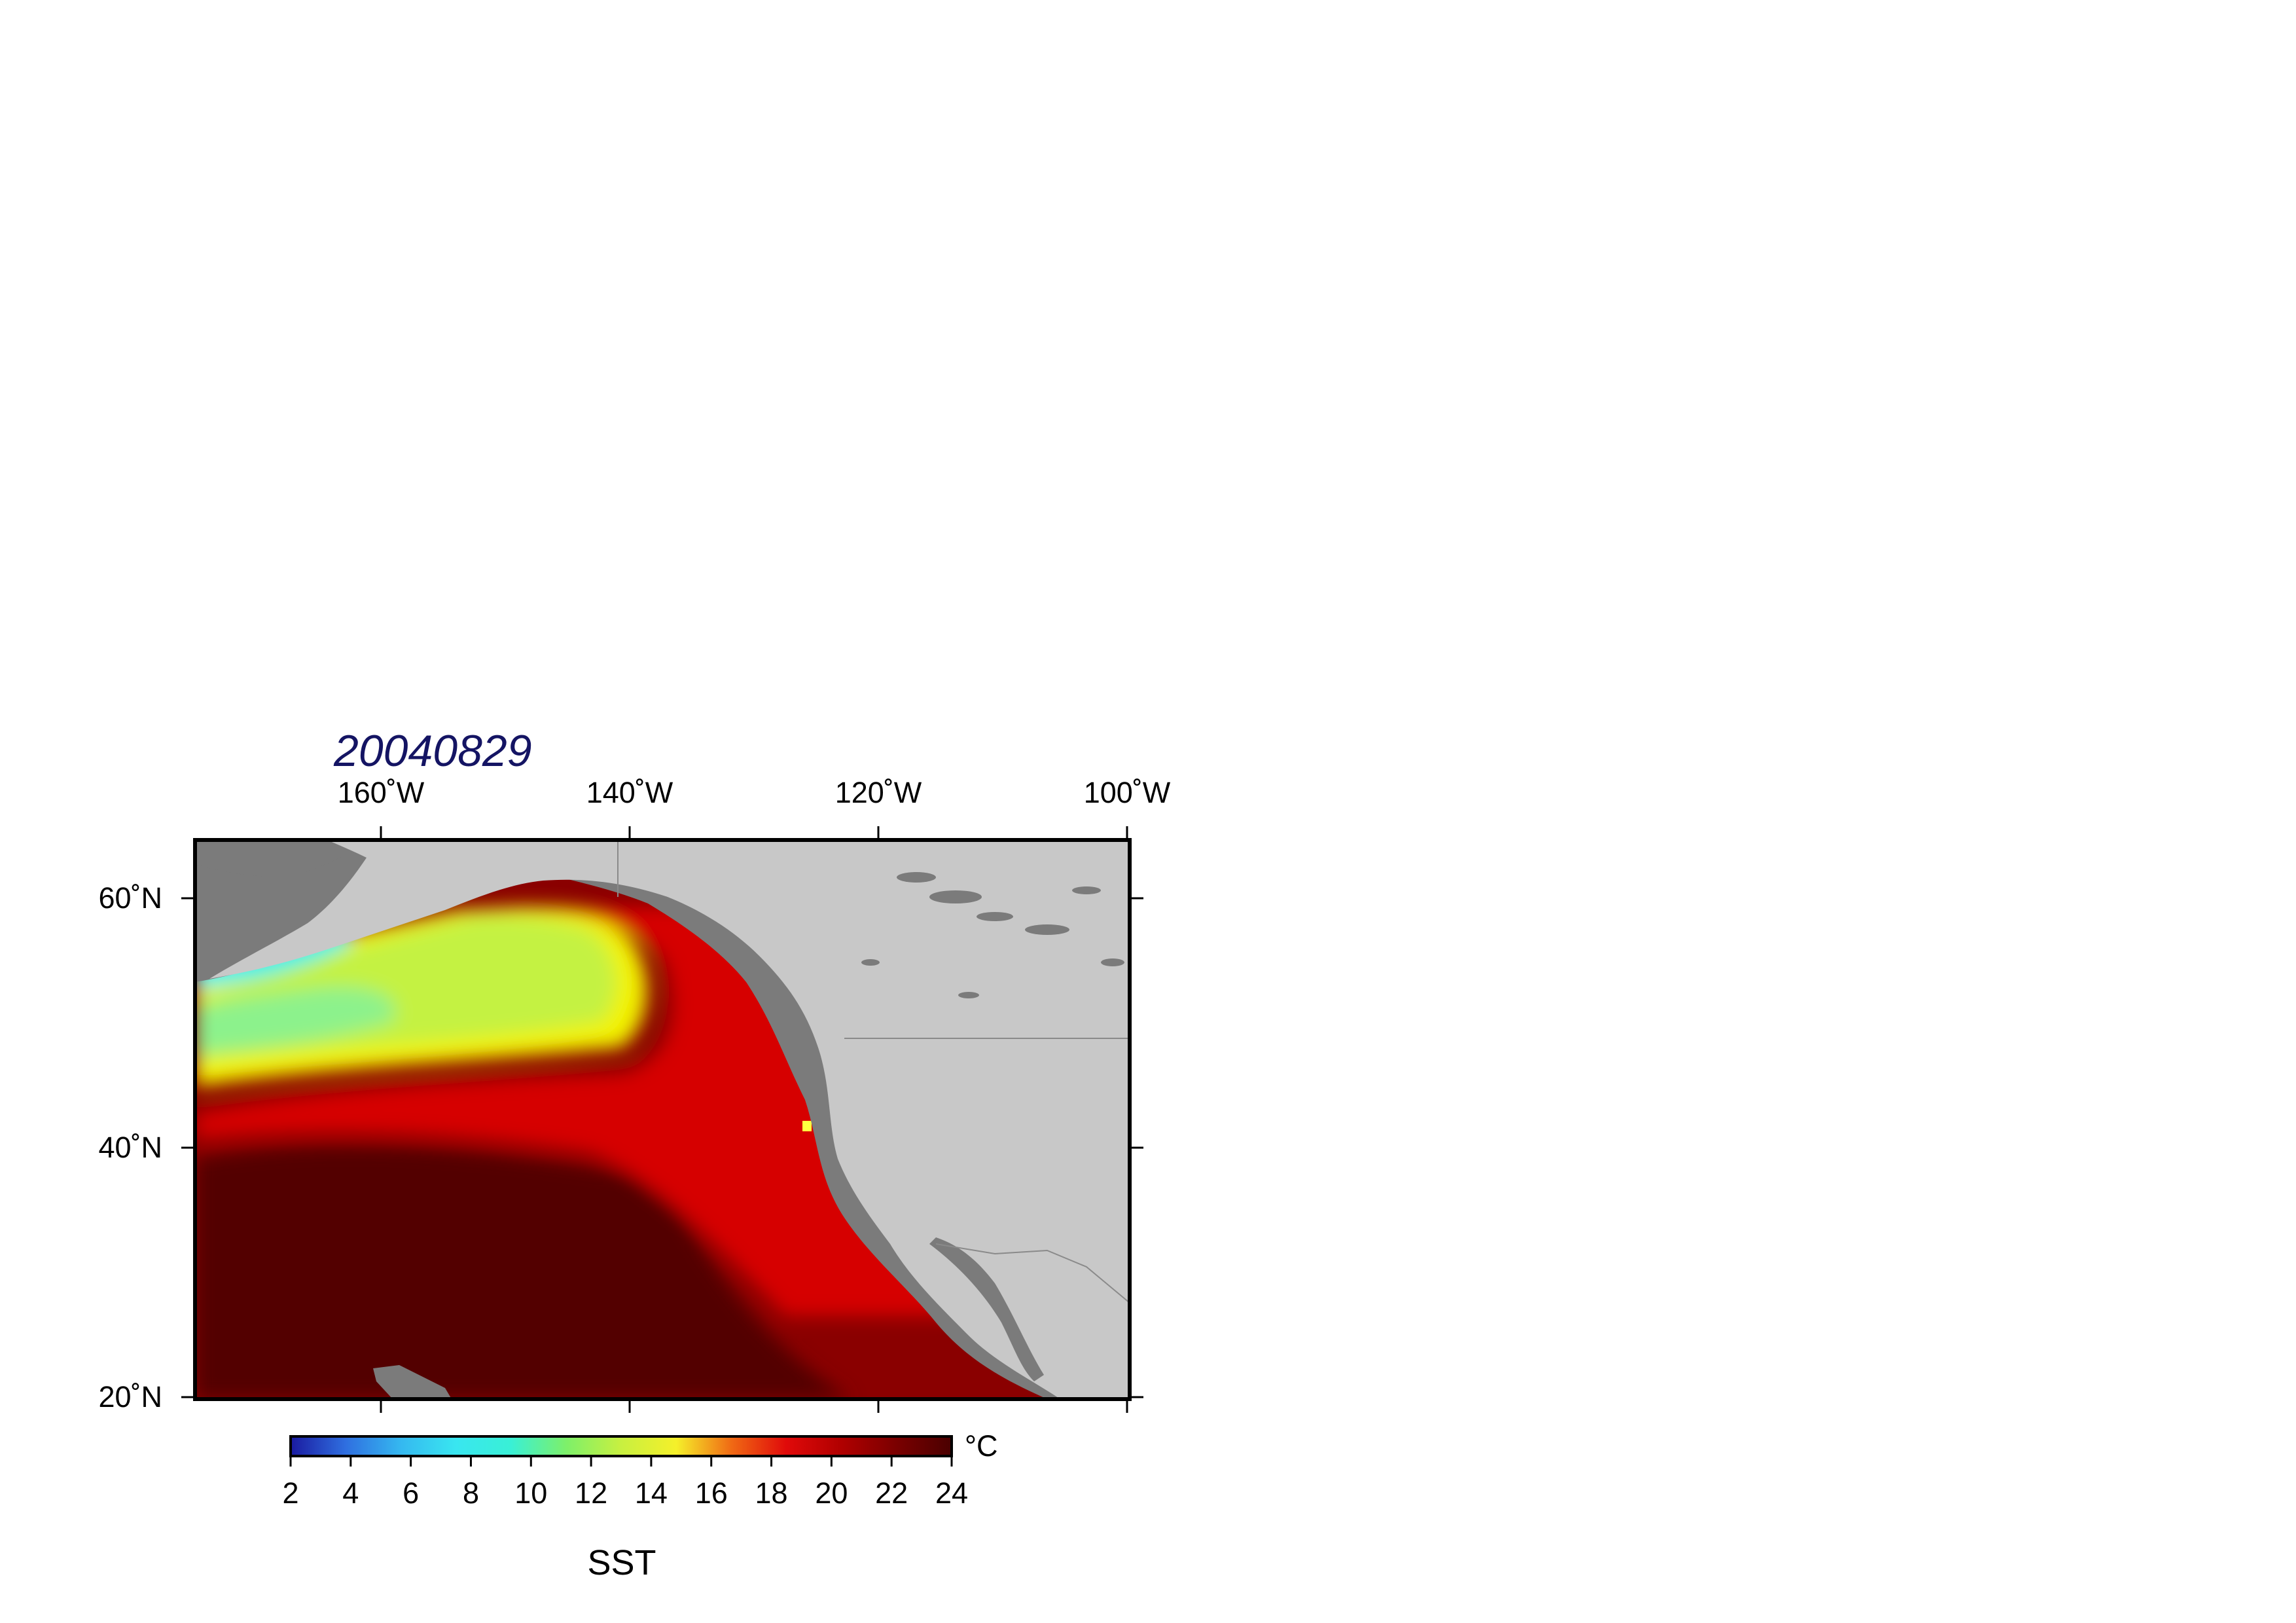 This screenshot has width=2296, height=1623. I want to click on lat-tick-label: 20˚N, so click(130, 1396).